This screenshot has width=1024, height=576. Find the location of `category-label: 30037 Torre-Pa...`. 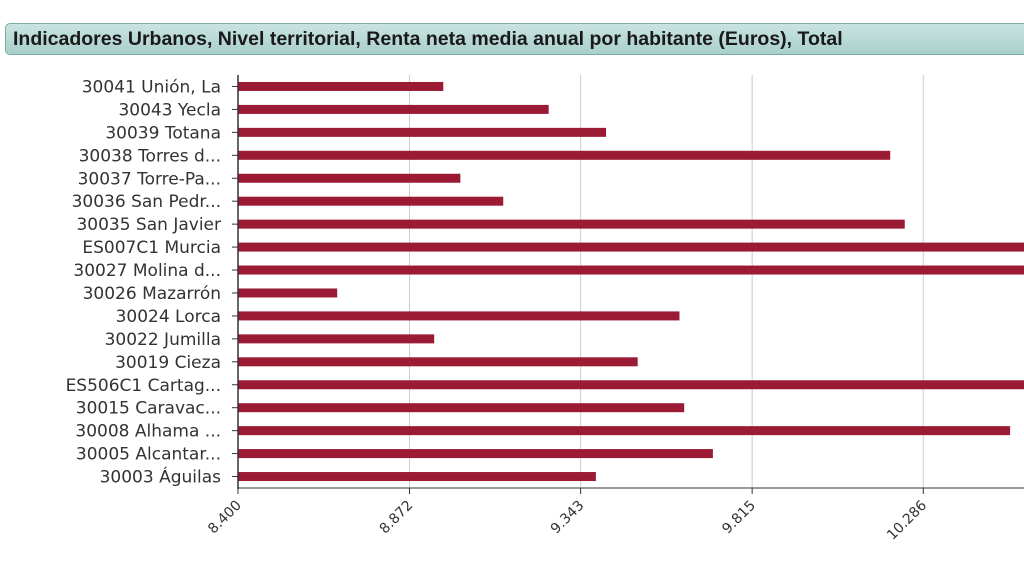

category-label: 30037 Torre-Pa... is located at coordinates (149, 179).